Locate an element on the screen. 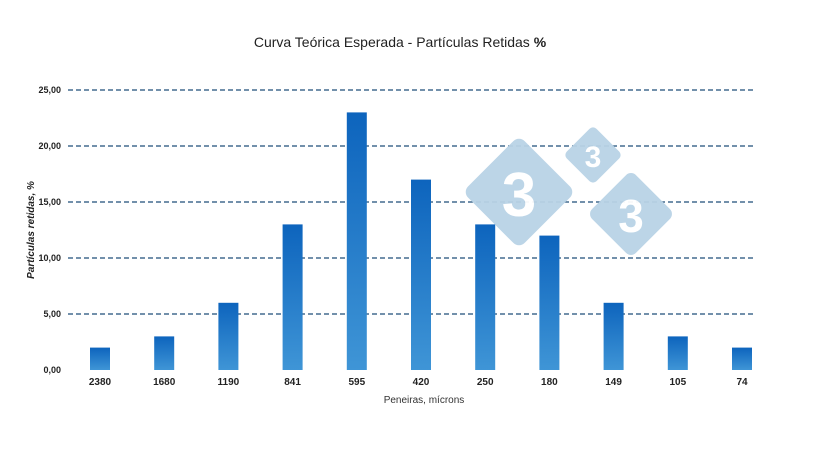  y-axis-label: Partículas retidas, % is located at coordinates (31, 230).